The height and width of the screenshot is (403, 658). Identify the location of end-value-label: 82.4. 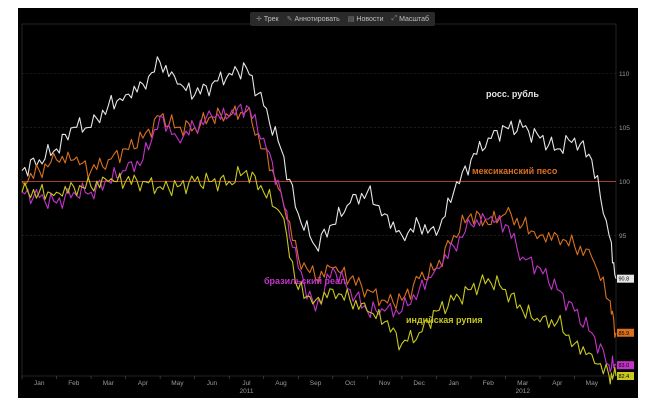
(624, 377).